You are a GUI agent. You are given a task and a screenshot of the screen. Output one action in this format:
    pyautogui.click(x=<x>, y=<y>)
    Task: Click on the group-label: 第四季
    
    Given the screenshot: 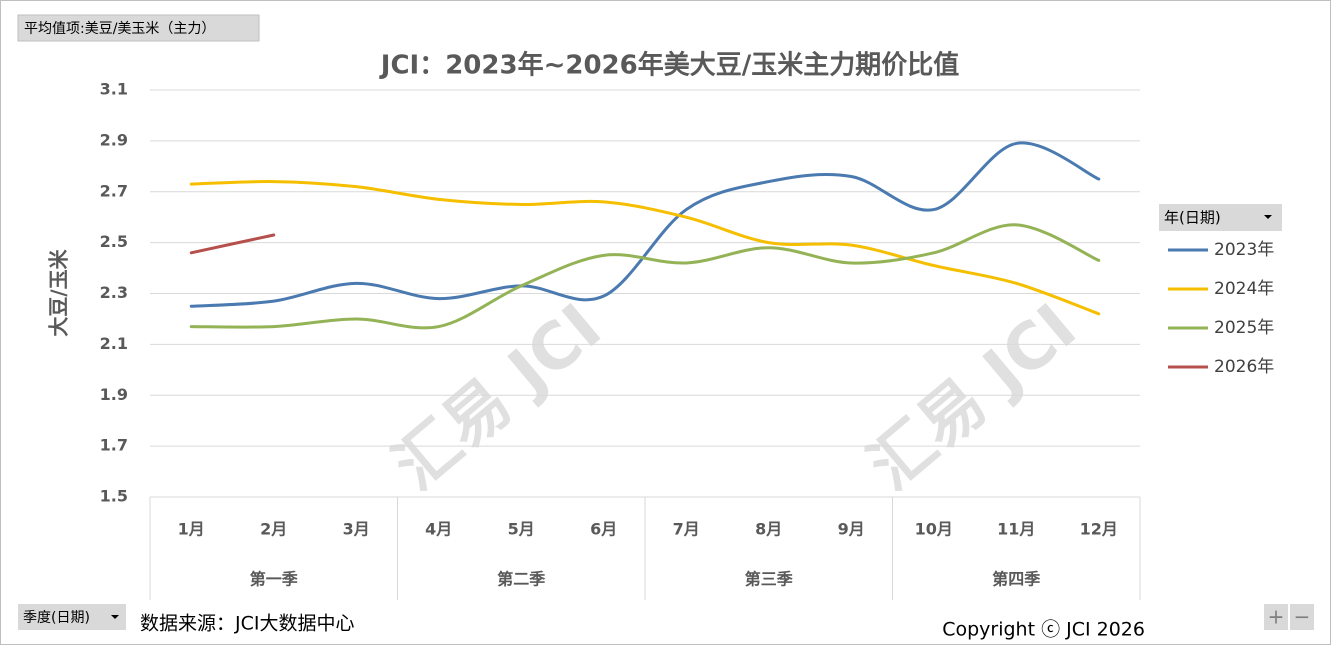 What is the action you would take?
    pyautogui.click(x=1016, y=579)
    